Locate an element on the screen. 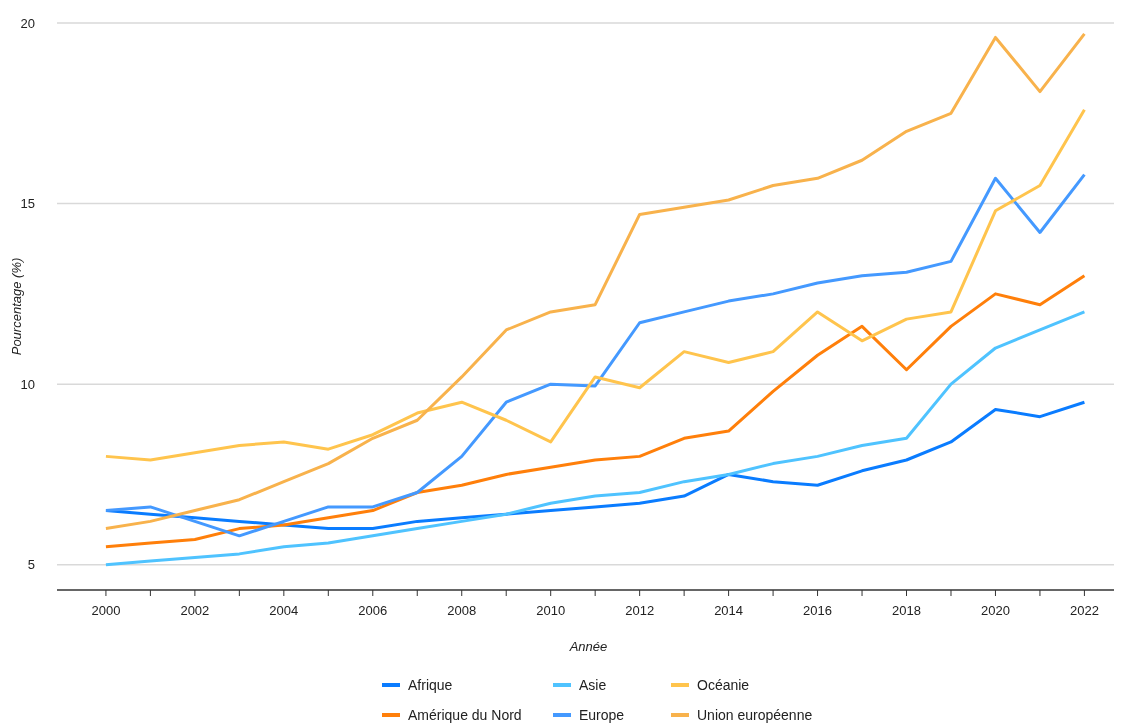  y-tick-label: 10 is located at coordinates (27, 384).